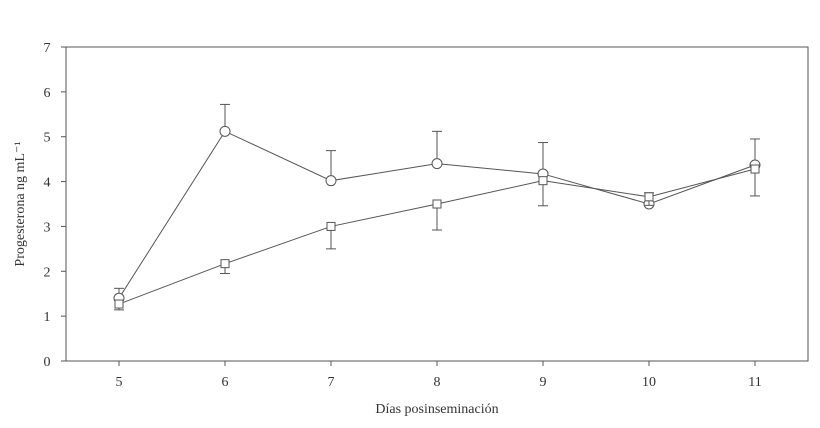 The width and height of the screenshot is (820, 428). What do you see at coordinates (47, 317) in the screenshot?
I see `y-tick-label: 1` at bounding box center [47, 317].